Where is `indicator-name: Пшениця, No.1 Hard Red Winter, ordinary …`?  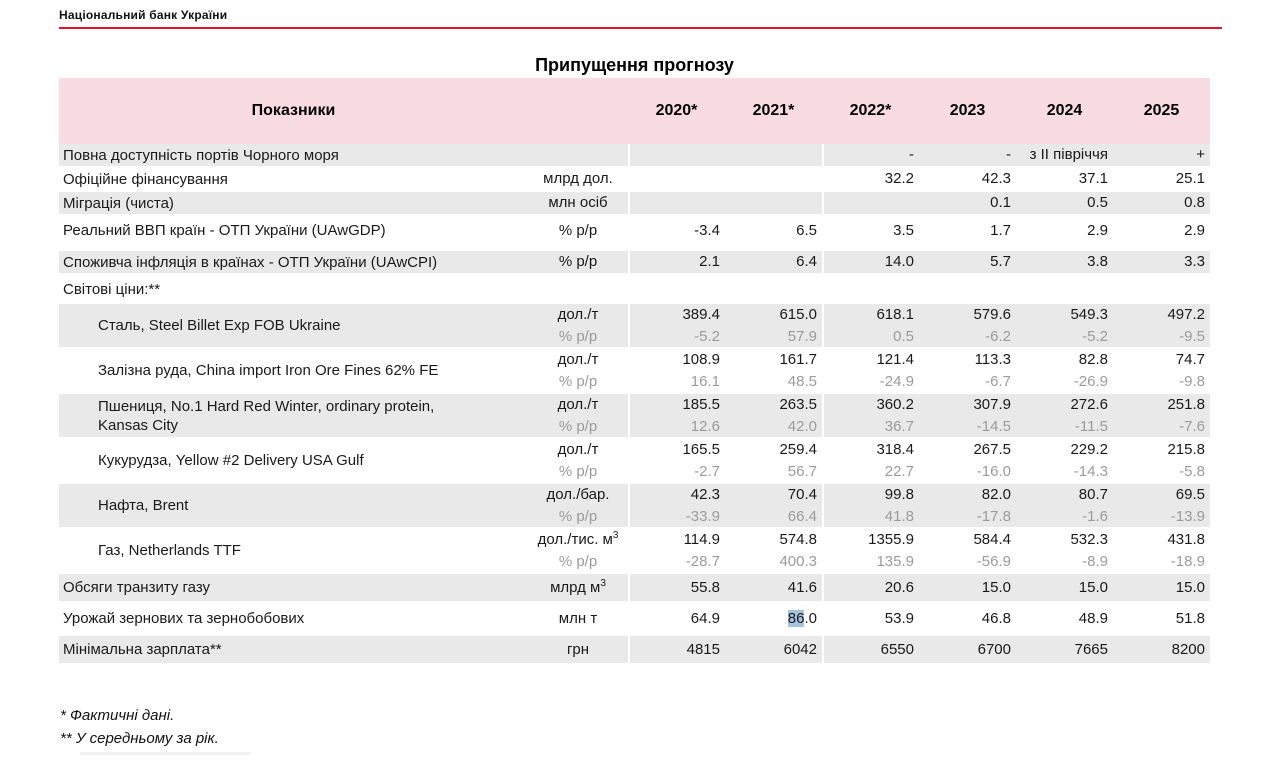 indicator-name: Пшениця, No.1 Hard Red Winter, ordinary … is located at coordinates (293, 416).